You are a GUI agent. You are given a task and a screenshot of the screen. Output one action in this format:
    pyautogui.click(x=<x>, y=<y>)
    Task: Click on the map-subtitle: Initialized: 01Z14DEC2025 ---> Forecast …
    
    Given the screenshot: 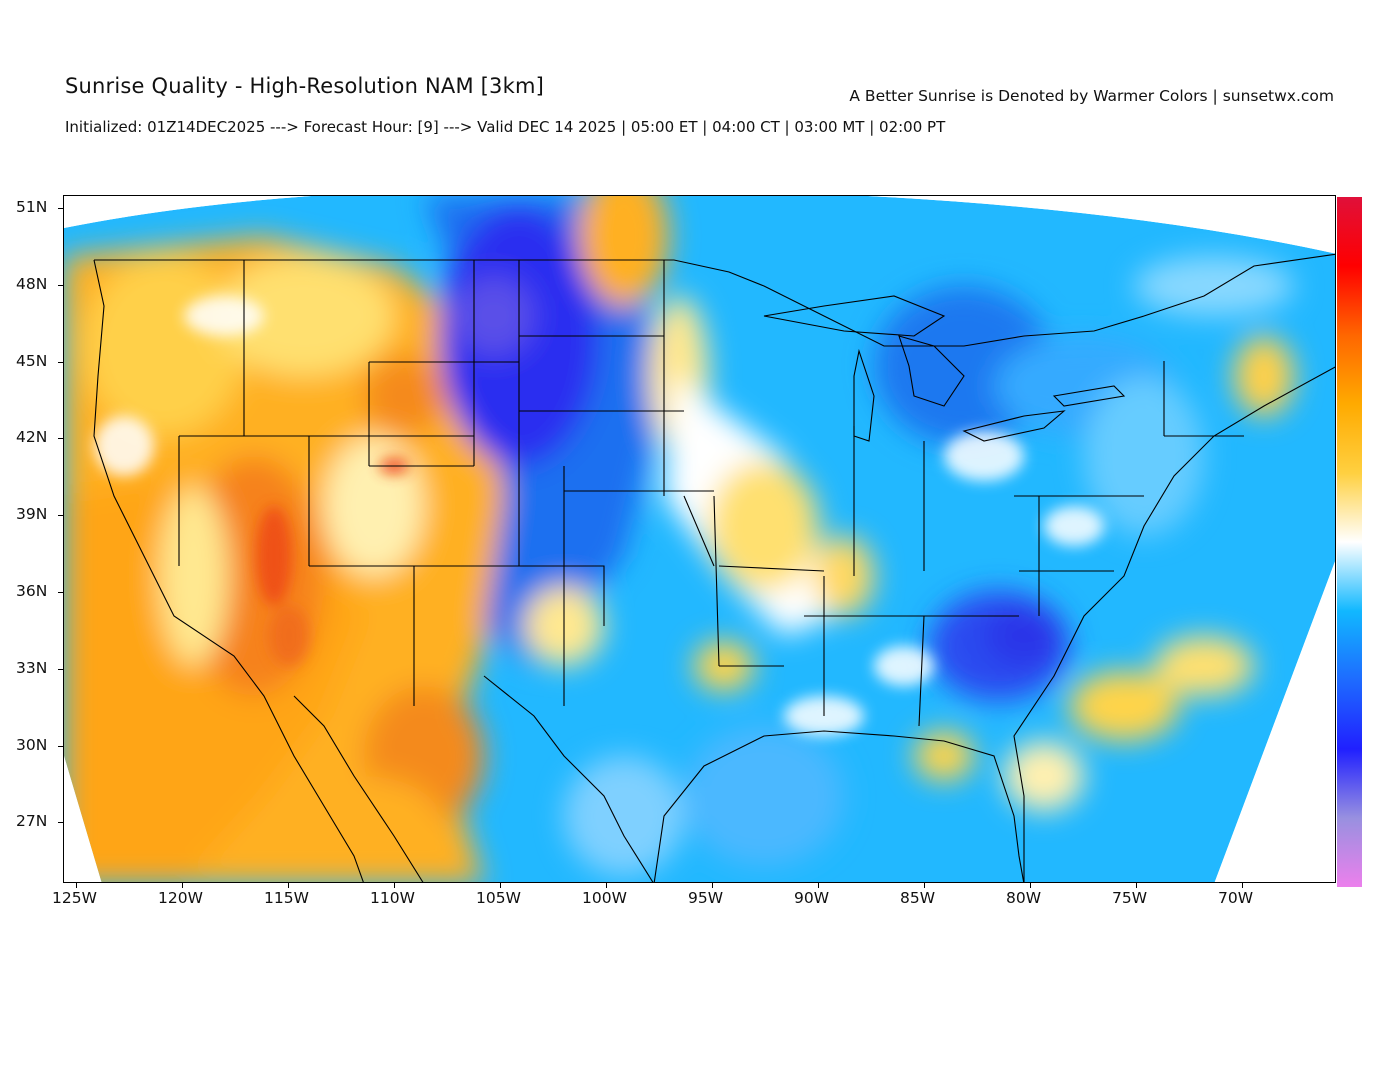 What is the action you would take?
    pyautogui.click(x=505, y=127)
    